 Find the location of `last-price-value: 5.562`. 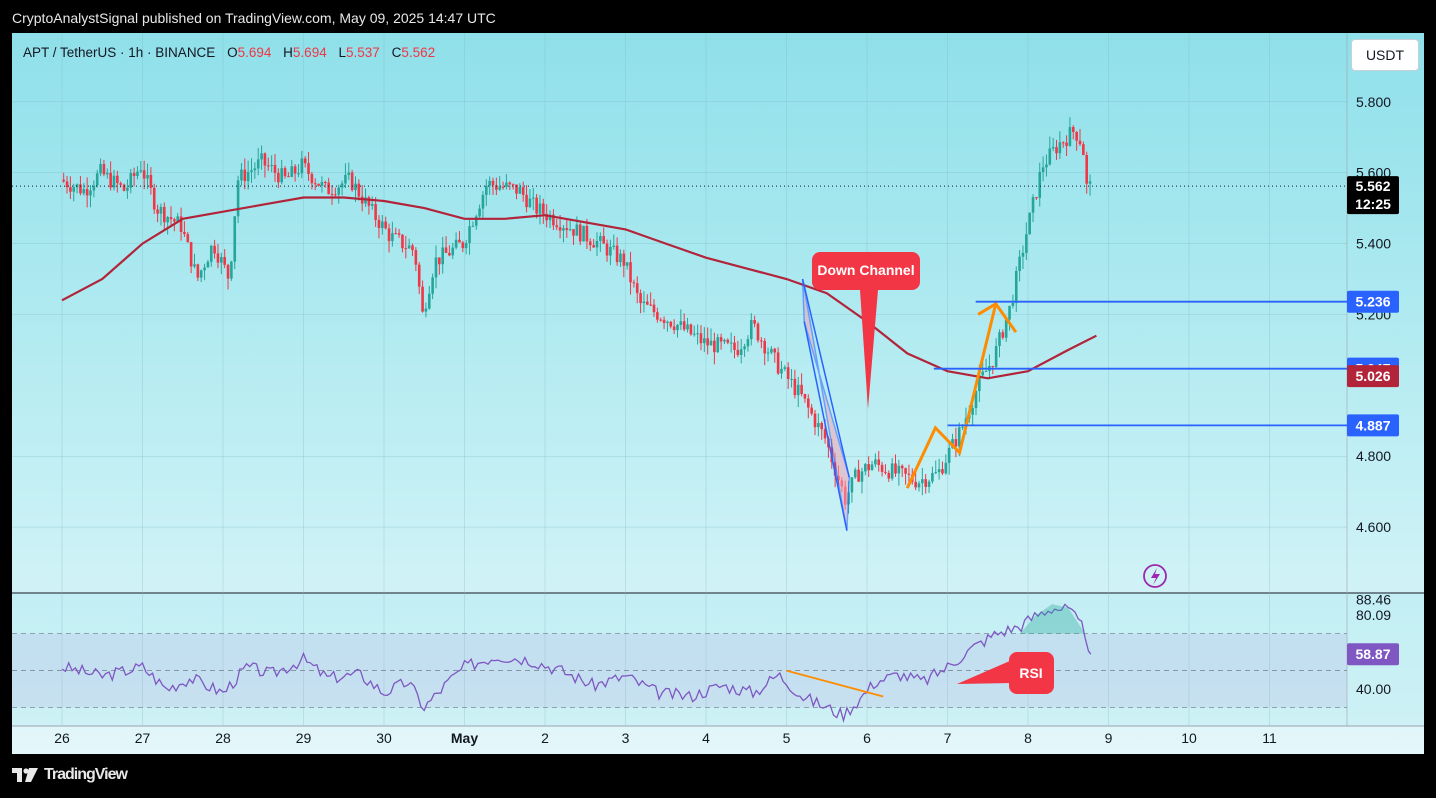

last-price-value: 5.562 is located at coordinates (1372, 186).